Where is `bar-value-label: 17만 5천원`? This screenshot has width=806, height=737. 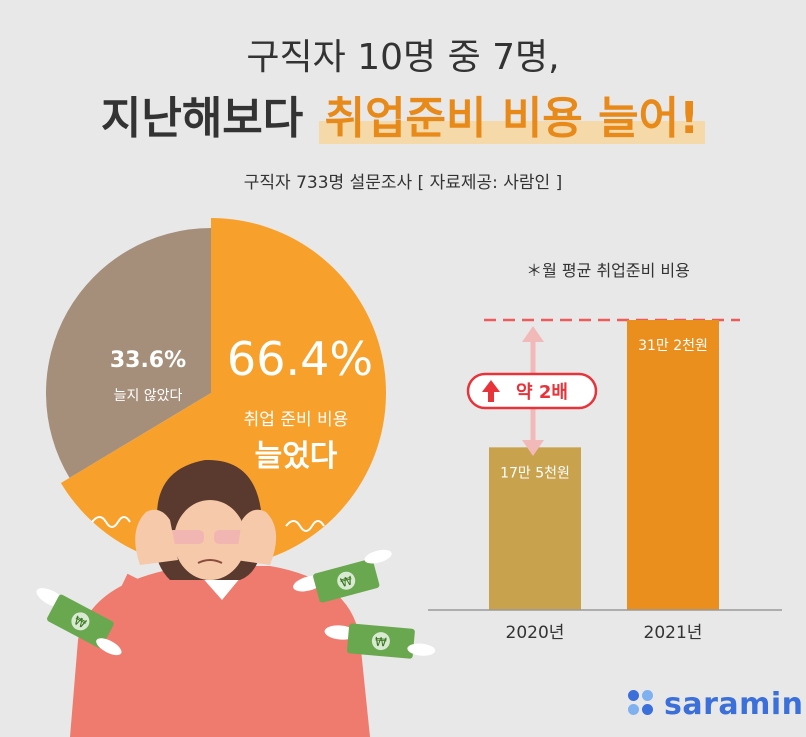 bar-value-label: 17만 5천원 is located at coordinates (535, 473).